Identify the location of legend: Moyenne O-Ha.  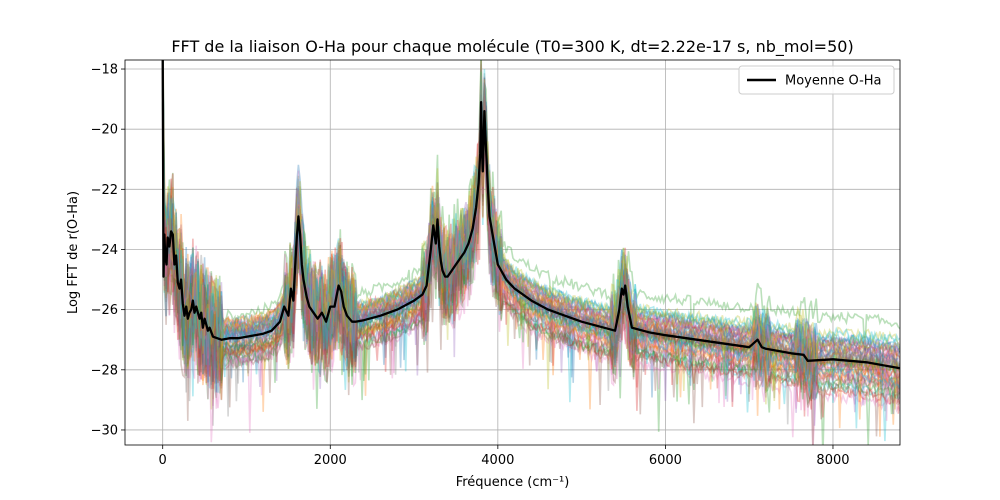
(816, 80).